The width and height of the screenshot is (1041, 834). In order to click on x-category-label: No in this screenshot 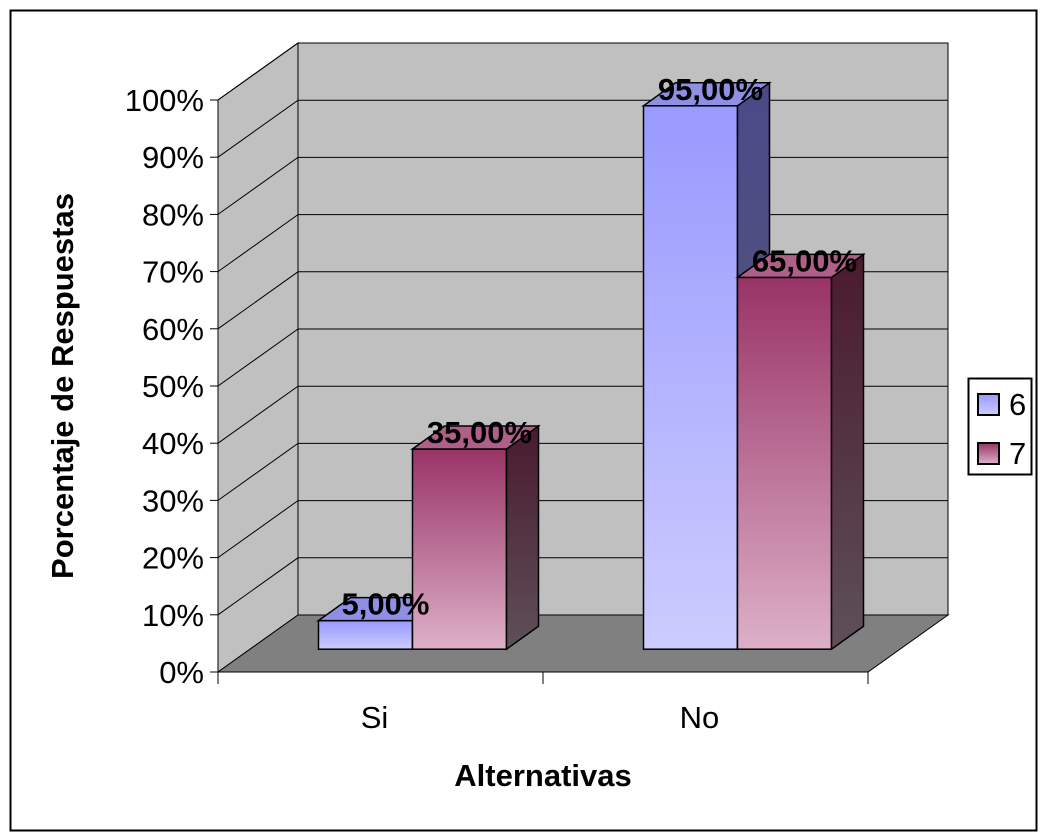, I will do `click(700, 717)`.